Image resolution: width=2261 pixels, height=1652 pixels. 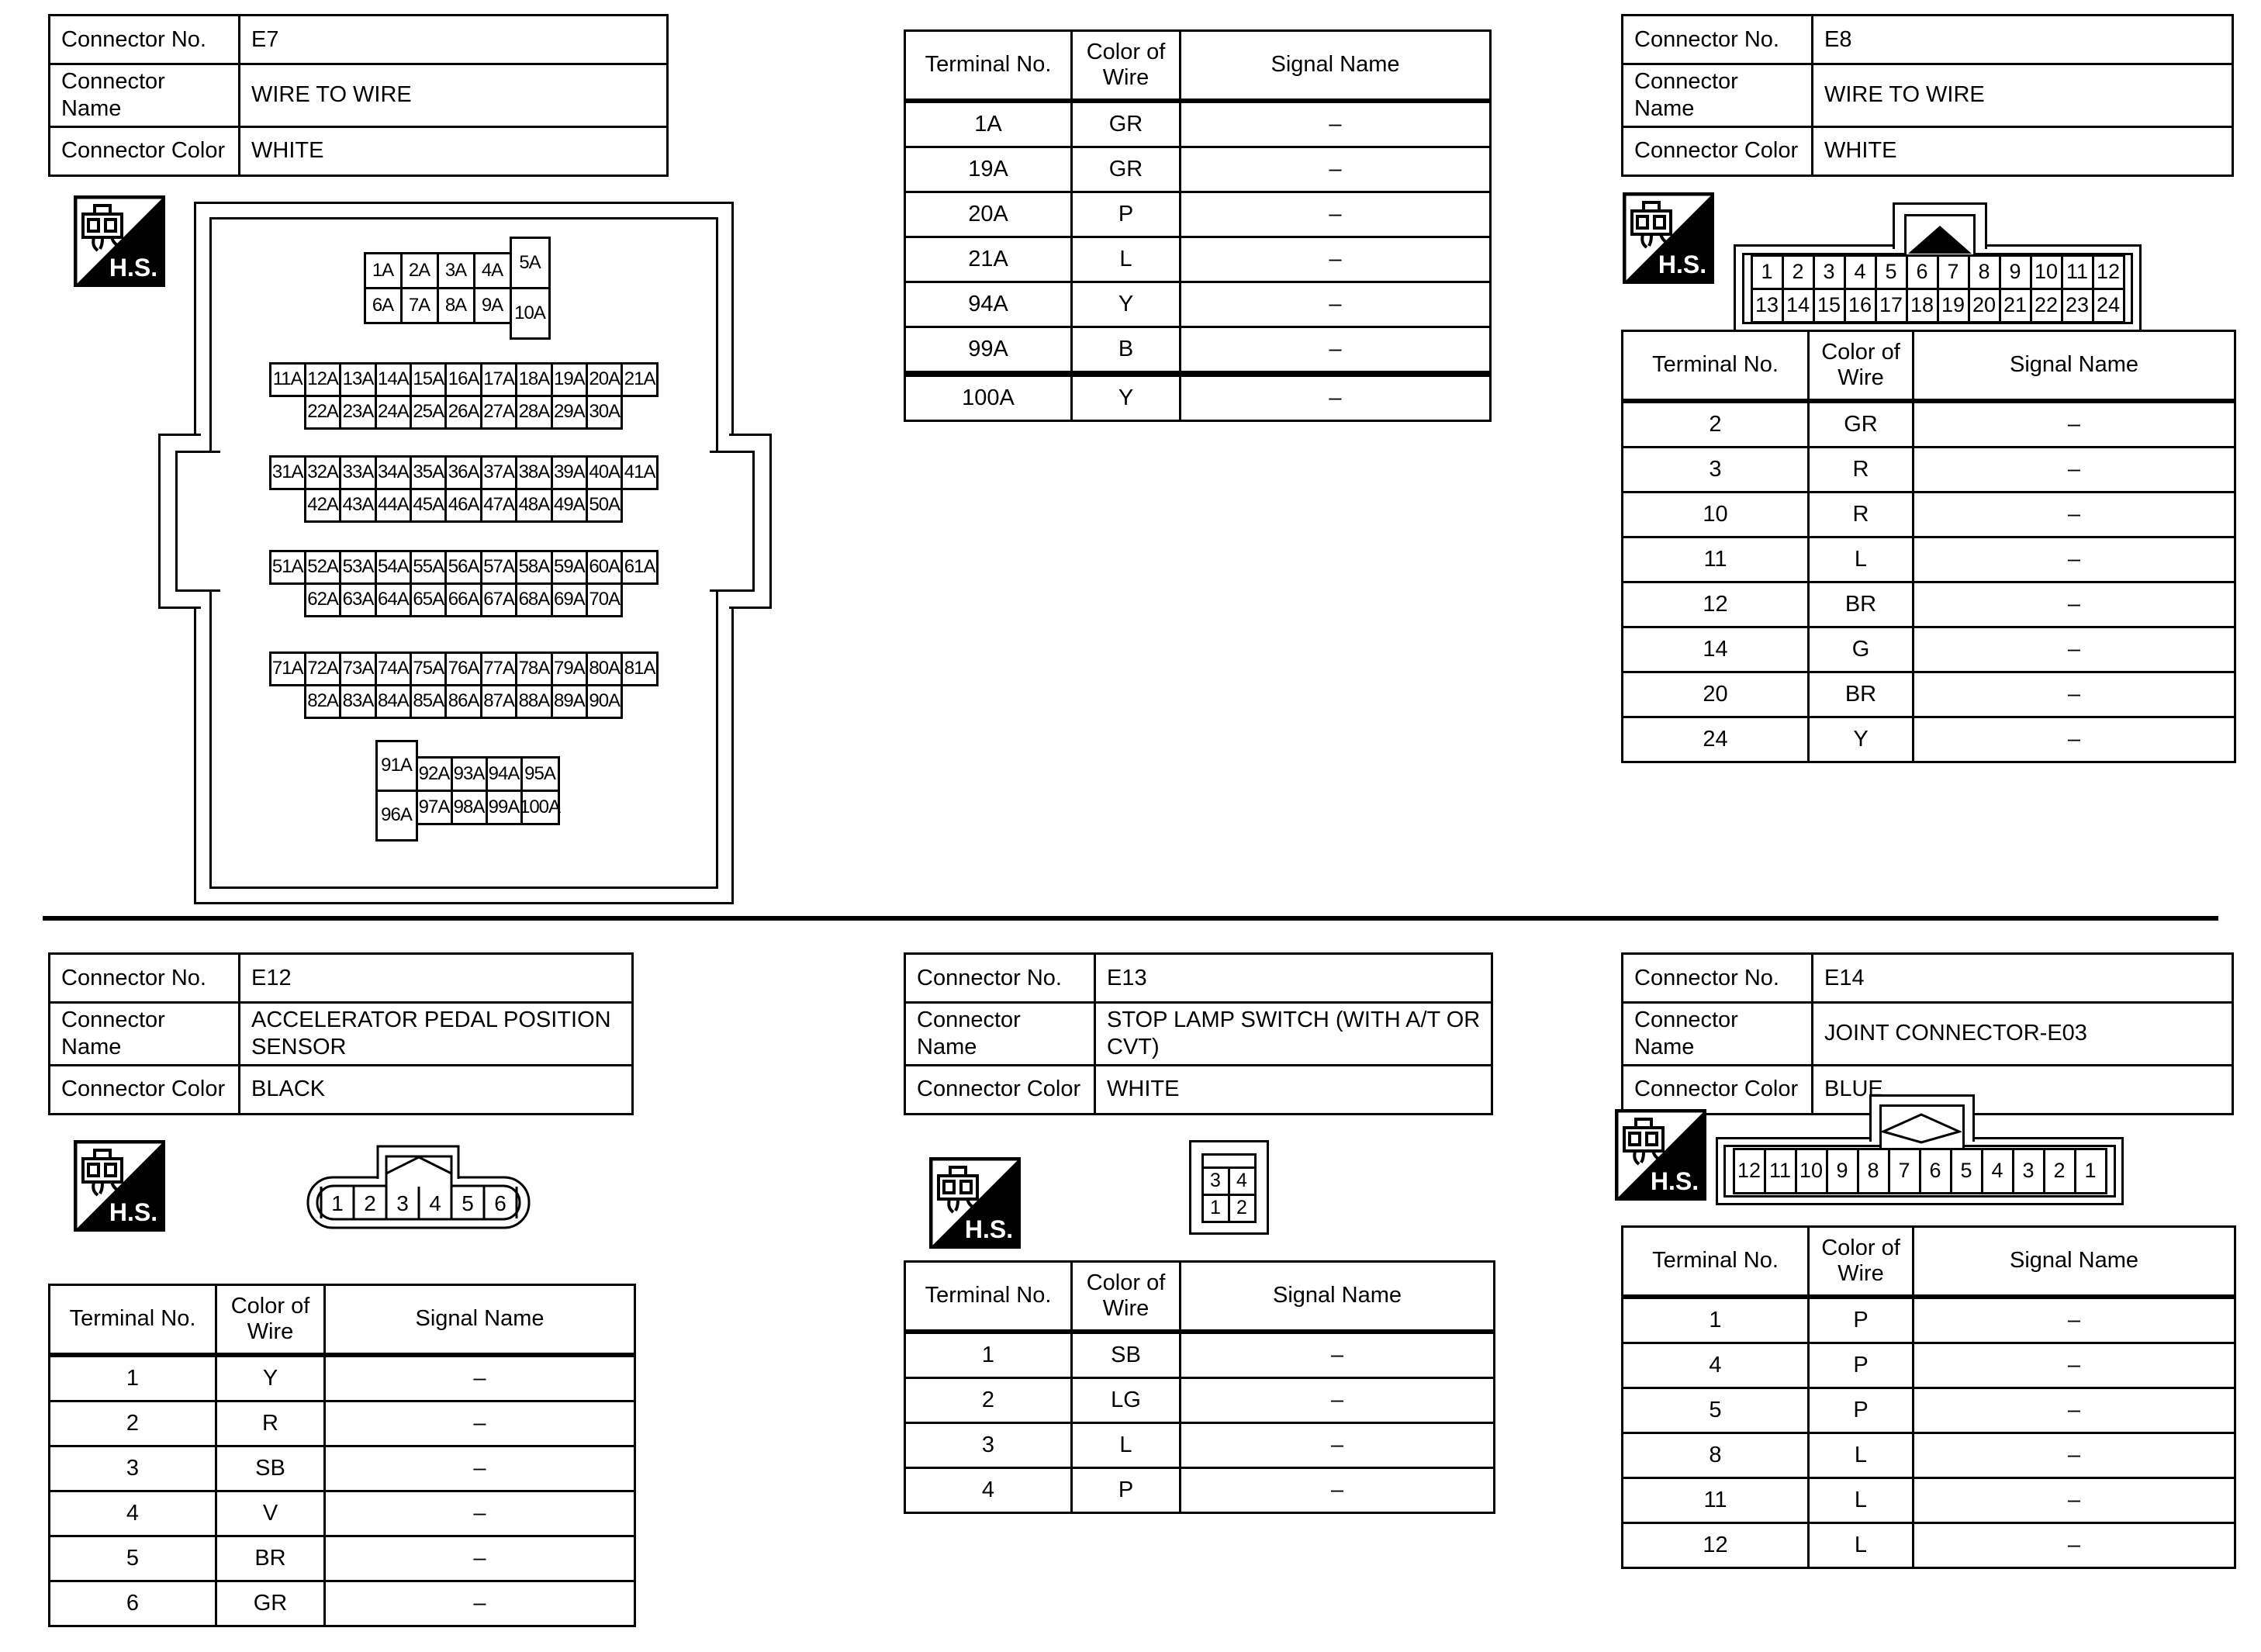 I want to click on terminal-row: 1 Y –, so click(x=342, y=1377).